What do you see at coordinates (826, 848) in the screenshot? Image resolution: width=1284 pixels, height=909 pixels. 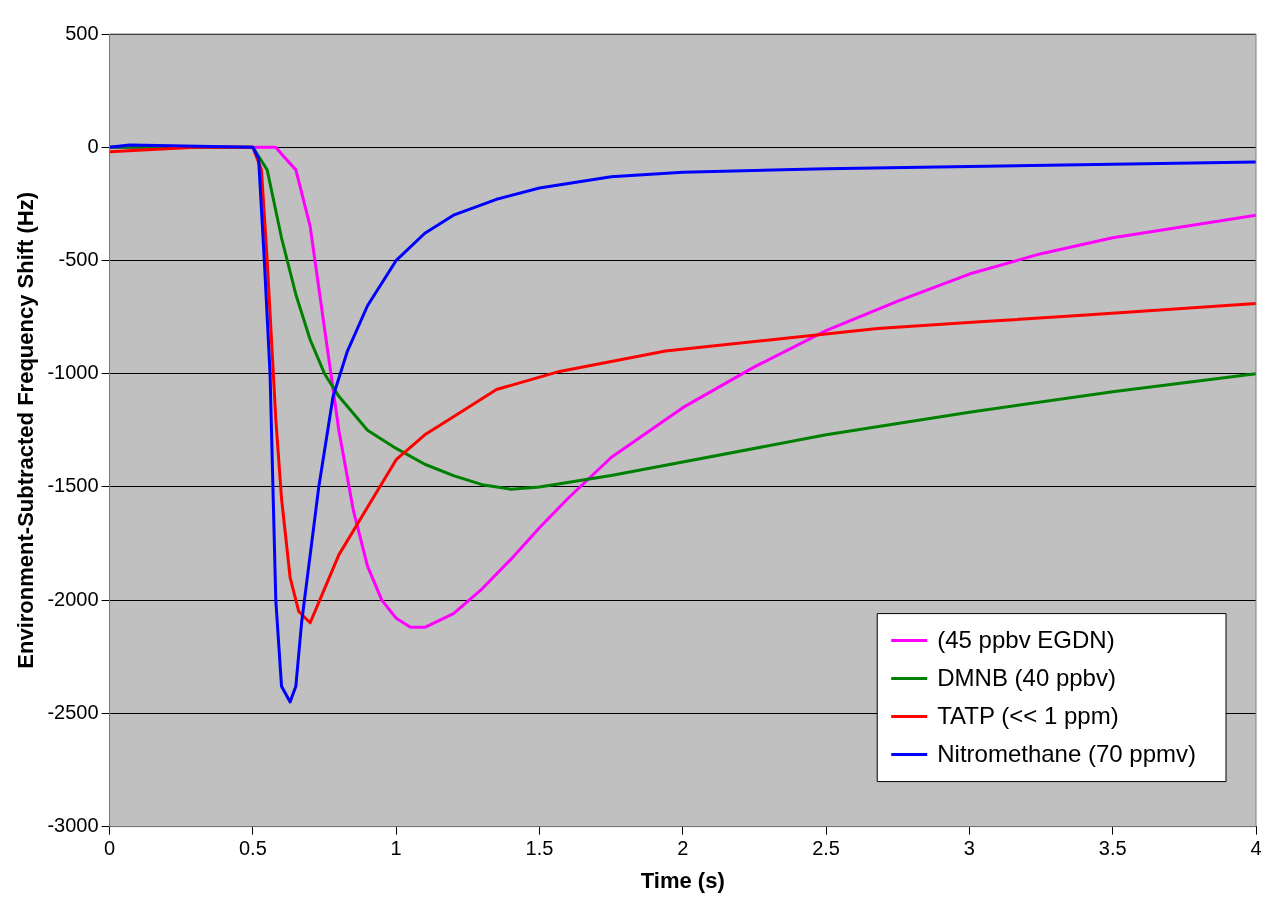 I see `x-tick-label: 2.5` at bounding box center [826, 848].